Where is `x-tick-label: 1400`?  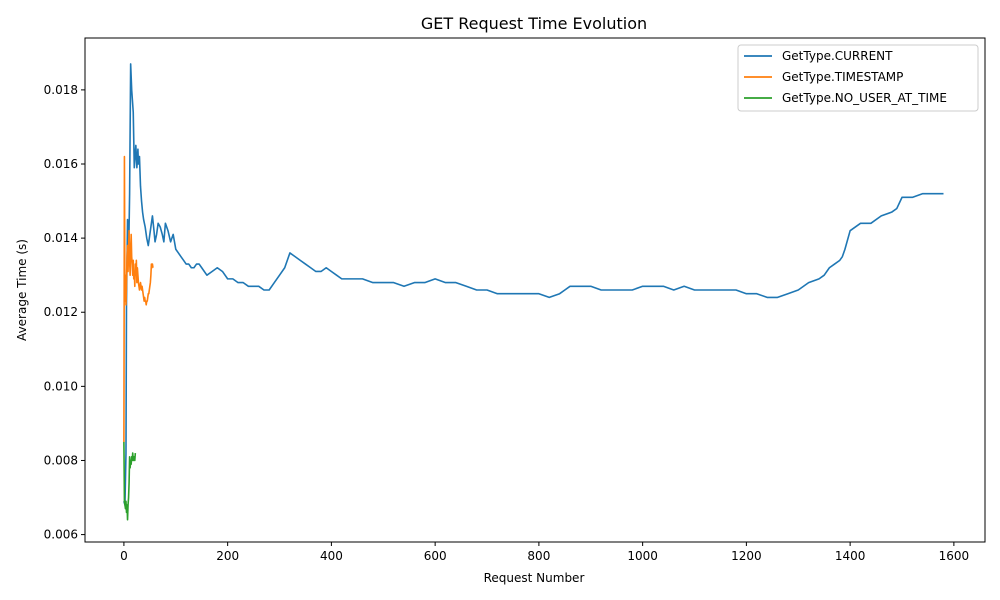
x-tick-label: 1400 is located at coordinates (850, 556).